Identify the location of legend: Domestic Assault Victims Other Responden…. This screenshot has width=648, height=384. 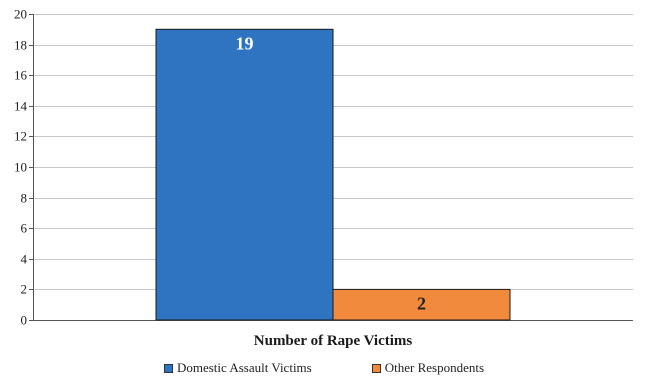
(324, 368).